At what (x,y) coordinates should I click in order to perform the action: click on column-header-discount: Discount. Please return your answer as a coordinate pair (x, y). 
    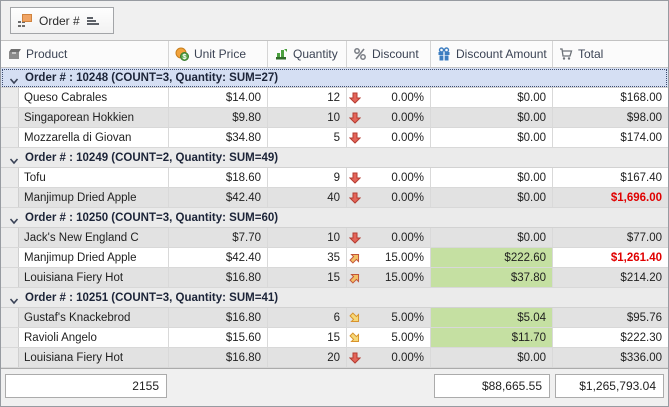
    Looking at the image, I should click on (389, 54).